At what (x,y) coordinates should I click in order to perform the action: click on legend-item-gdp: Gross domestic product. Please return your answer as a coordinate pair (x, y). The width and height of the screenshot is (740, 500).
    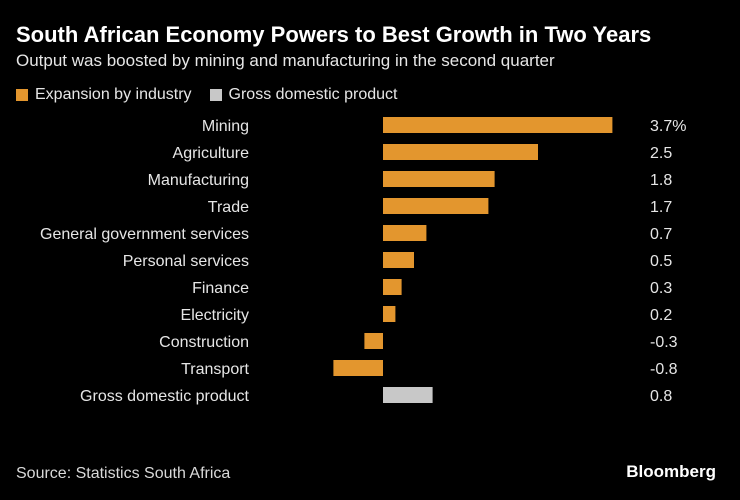
    Looking at the image, I should click on (303, 95).